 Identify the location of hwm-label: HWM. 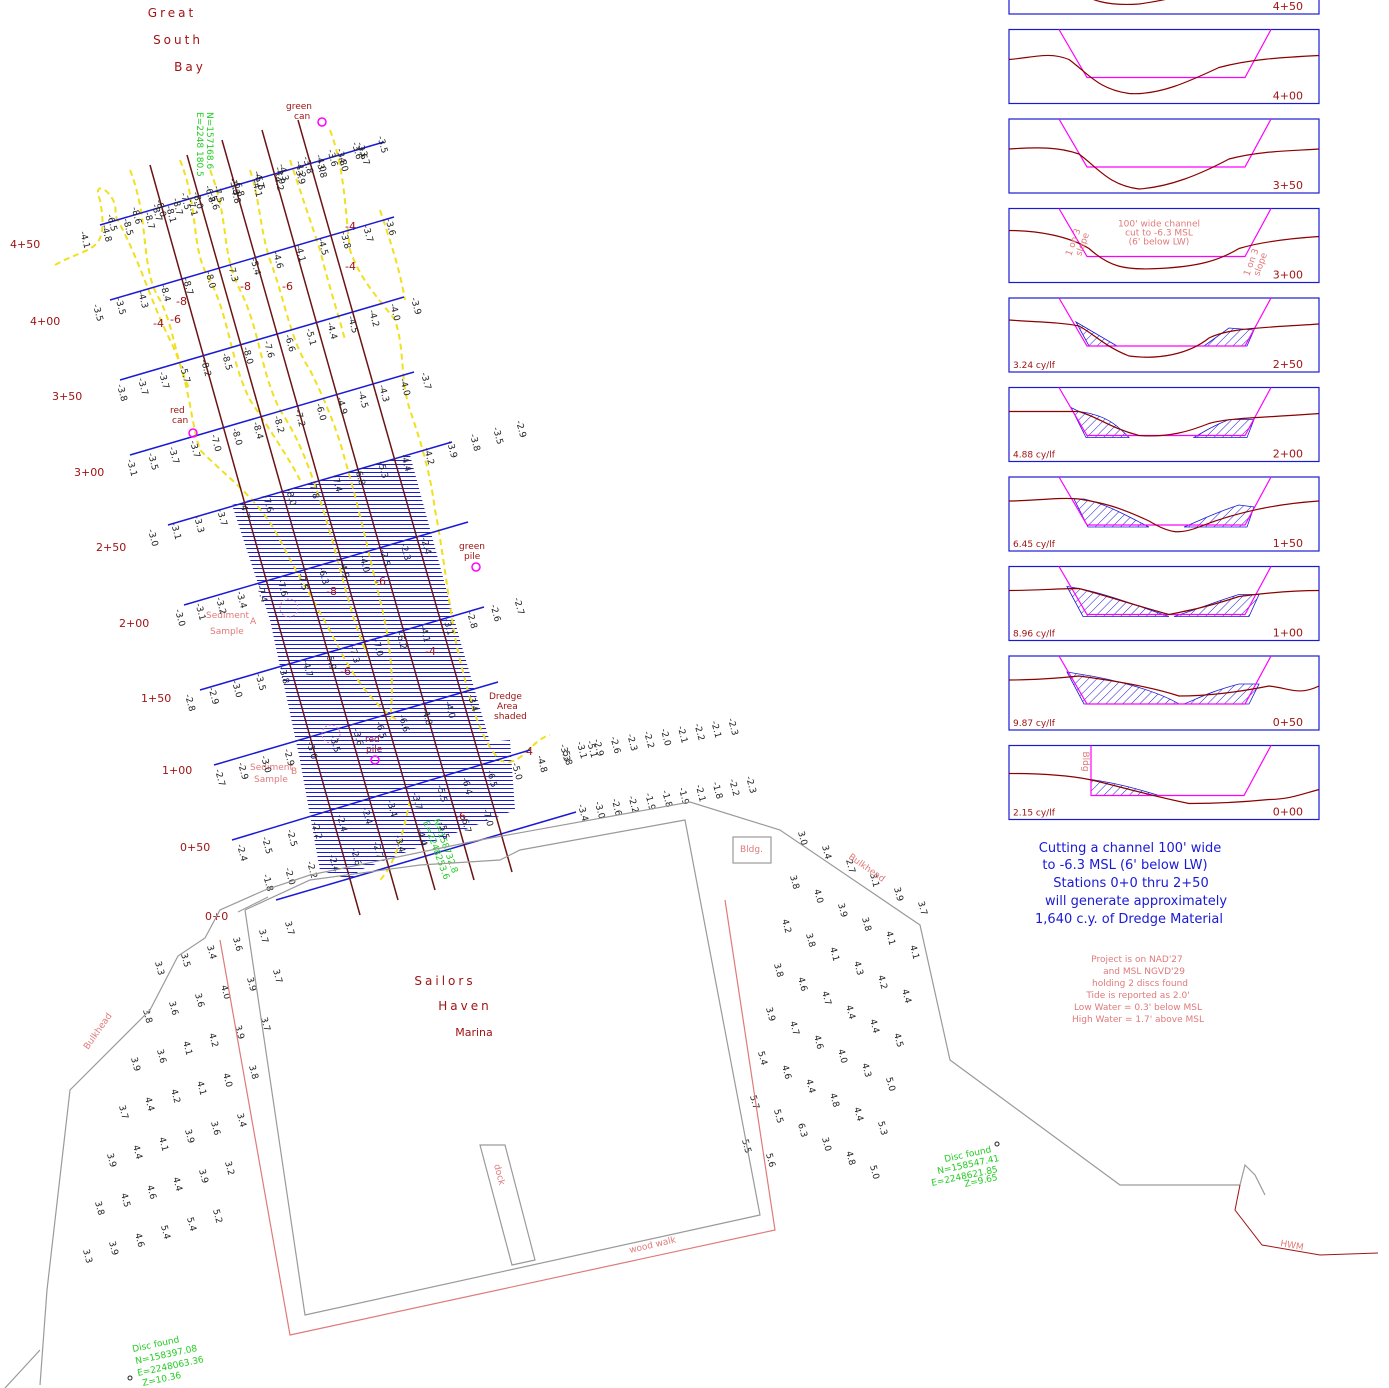
(1291, 1246).